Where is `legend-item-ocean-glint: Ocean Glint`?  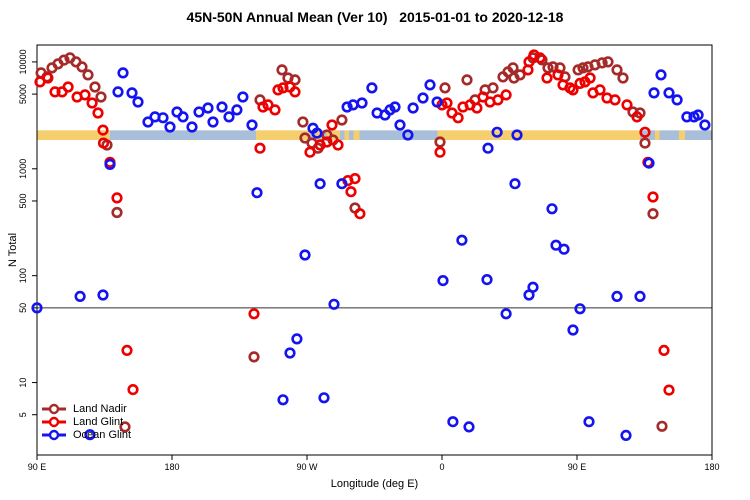
legend-item-ocean-glint: Ocean Glint is located at coordinates (86, 434).